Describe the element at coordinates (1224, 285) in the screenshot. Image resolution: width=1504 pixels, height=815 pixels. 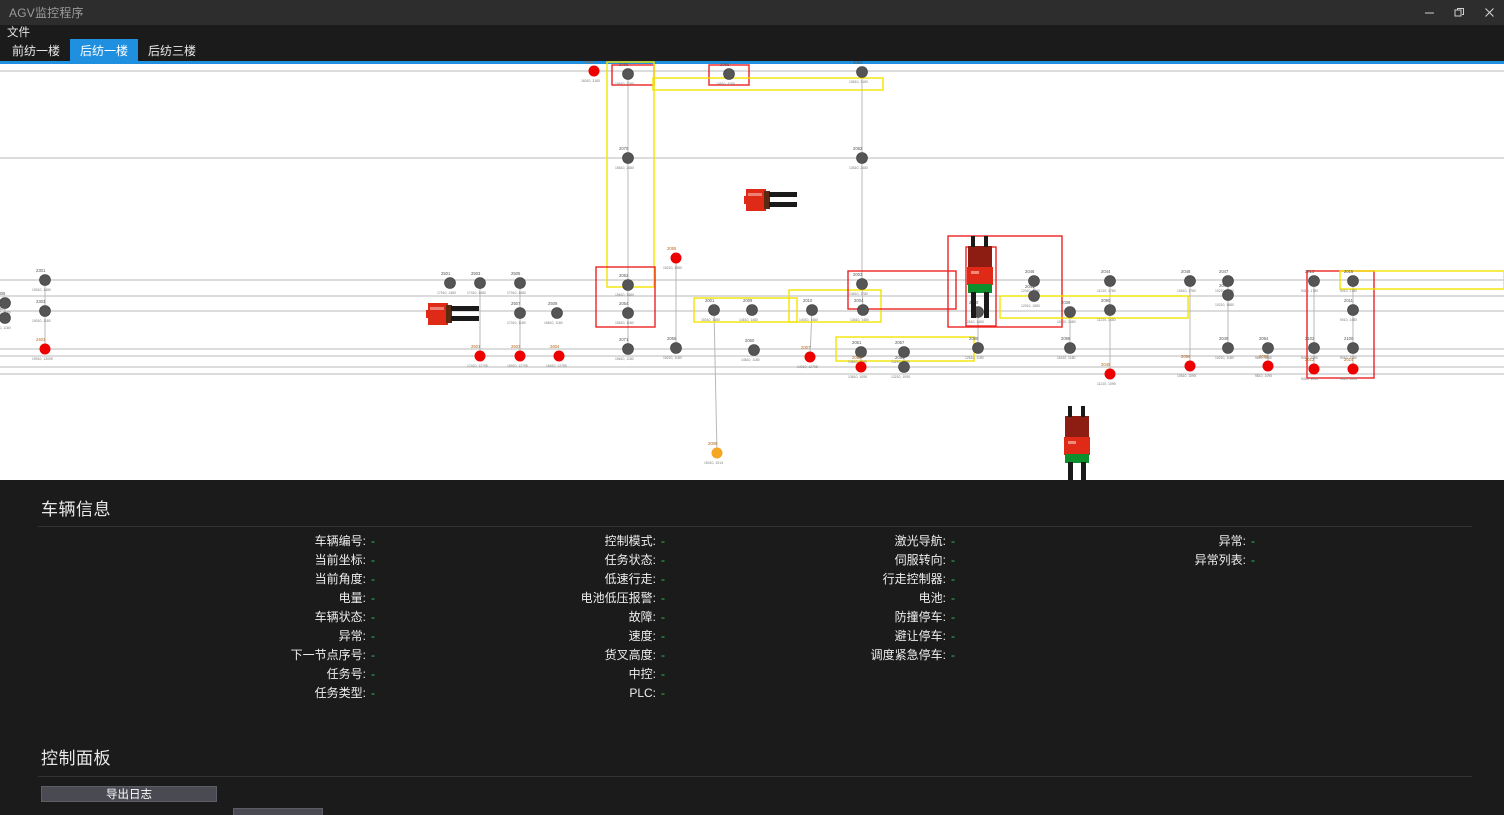
I see `node-id-label: 2043` at that location.